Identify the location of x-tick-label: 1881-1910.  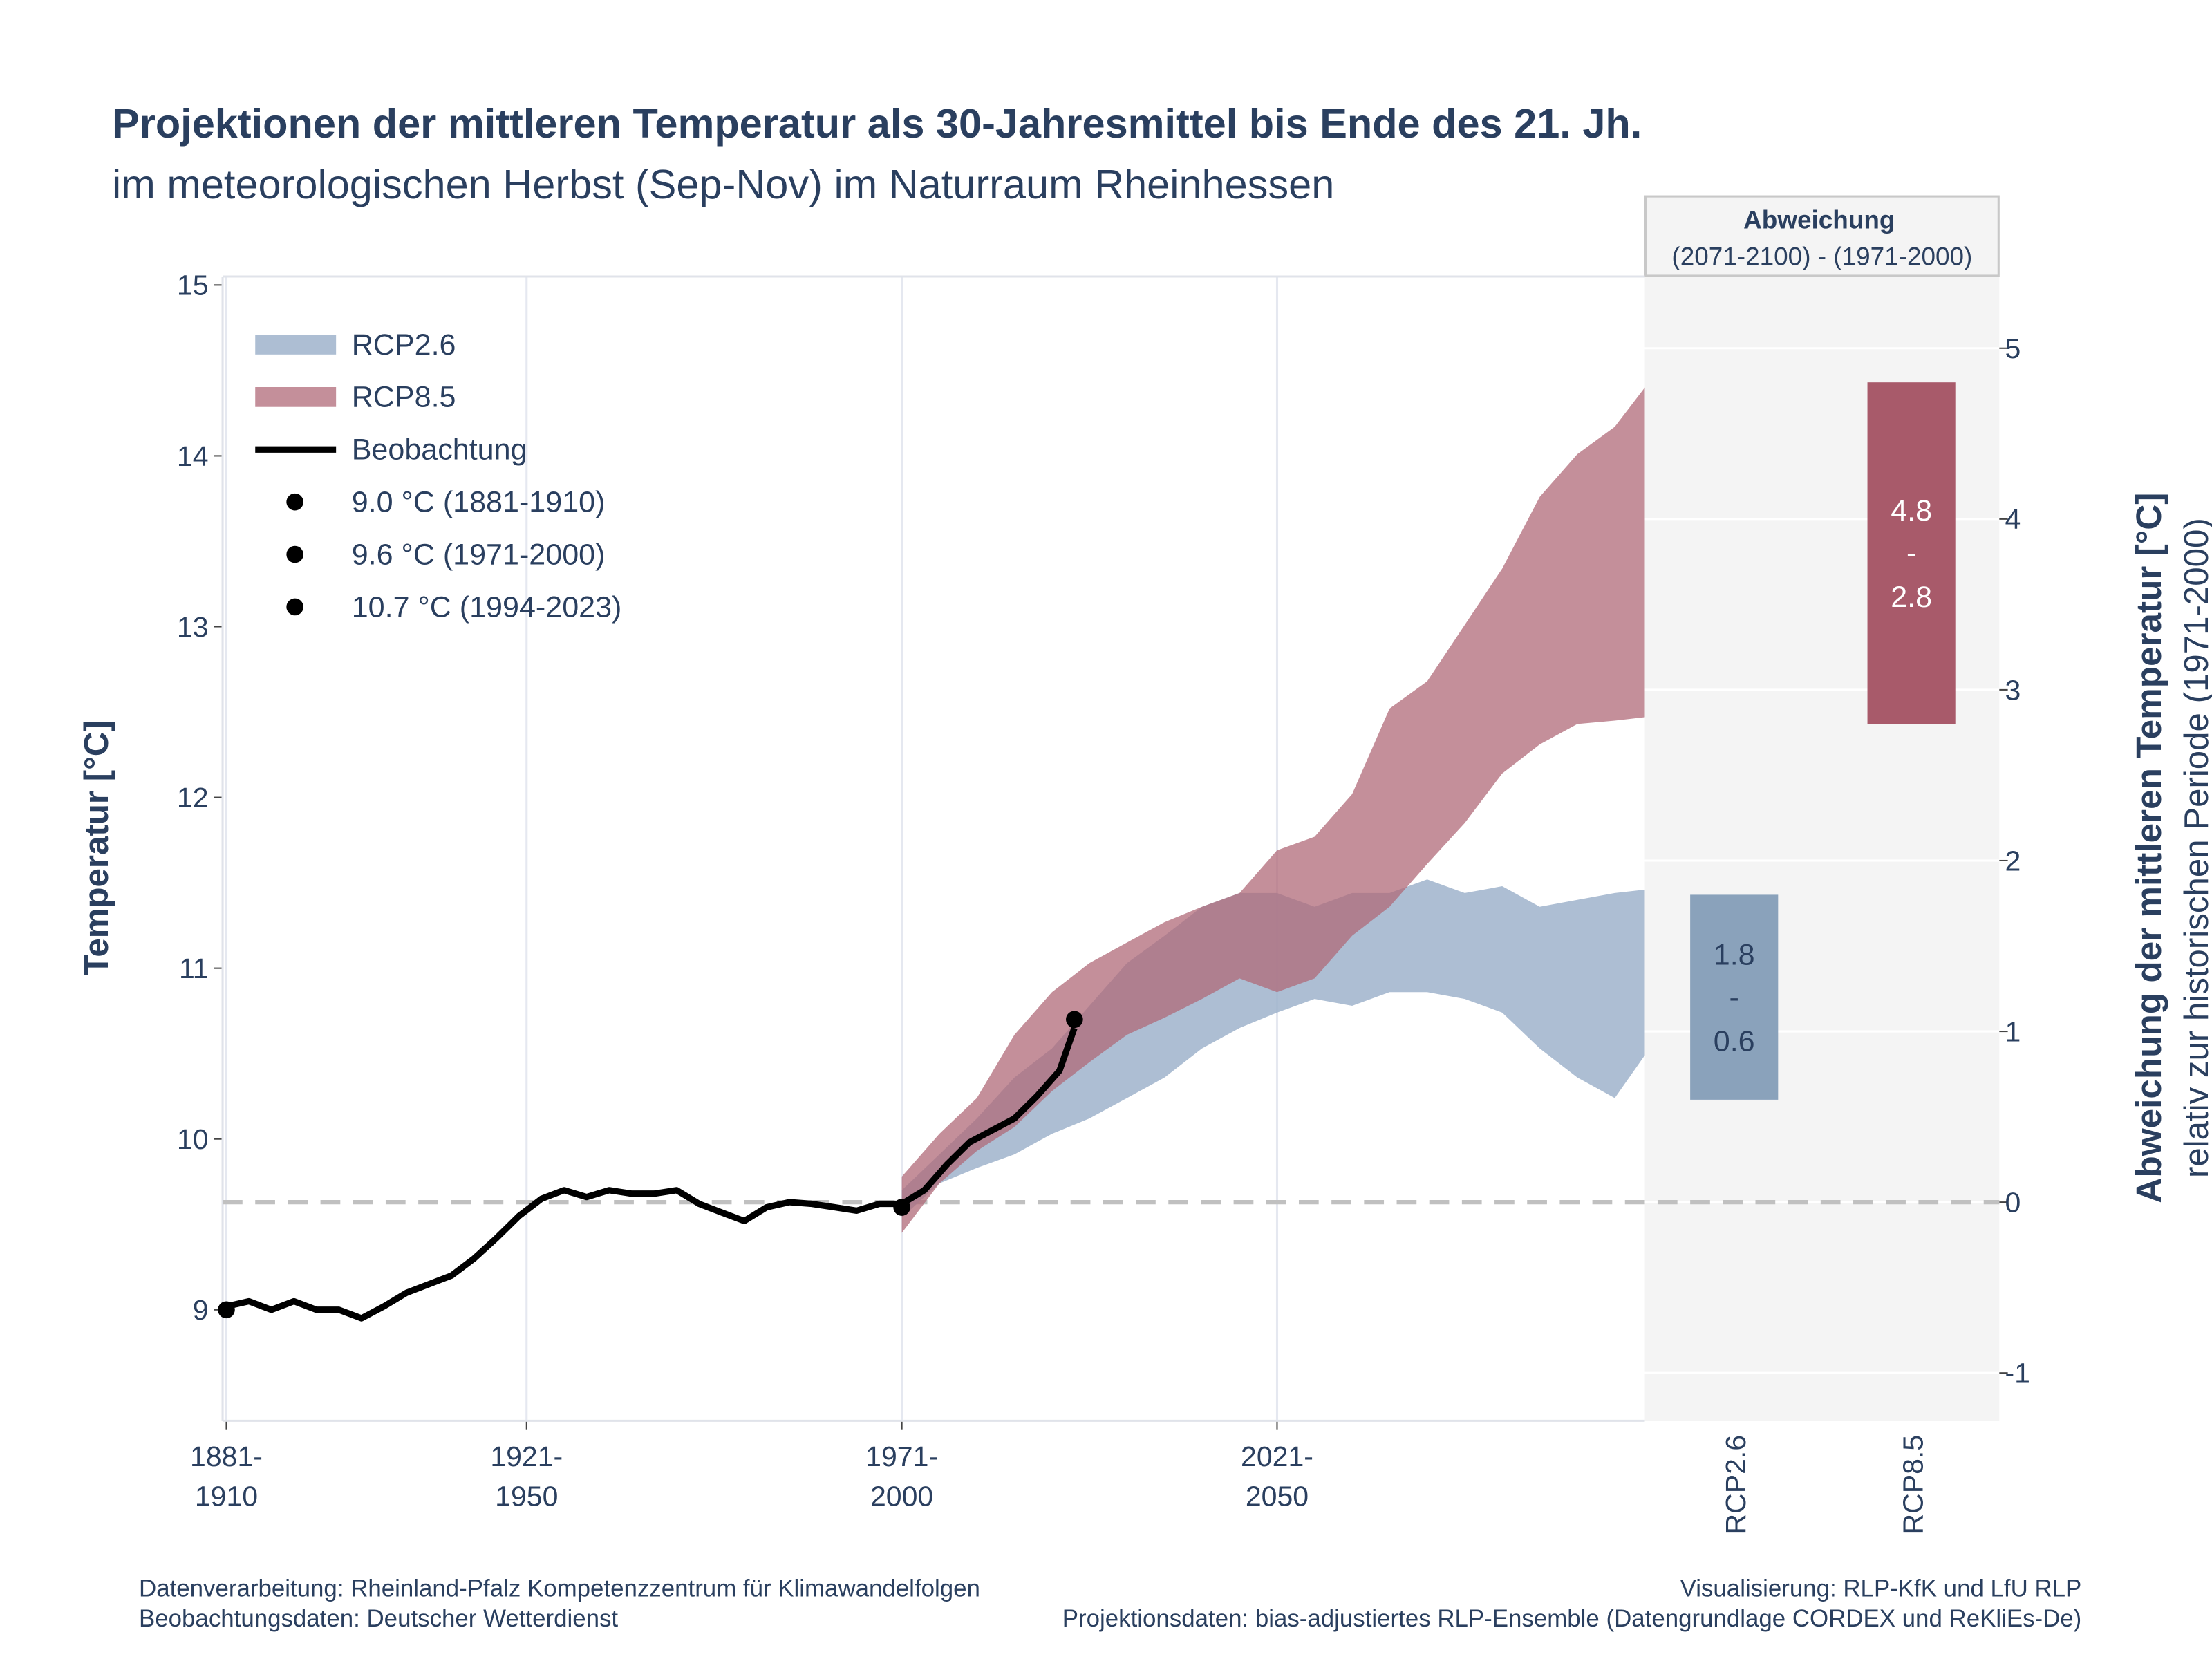
(226, 1476).